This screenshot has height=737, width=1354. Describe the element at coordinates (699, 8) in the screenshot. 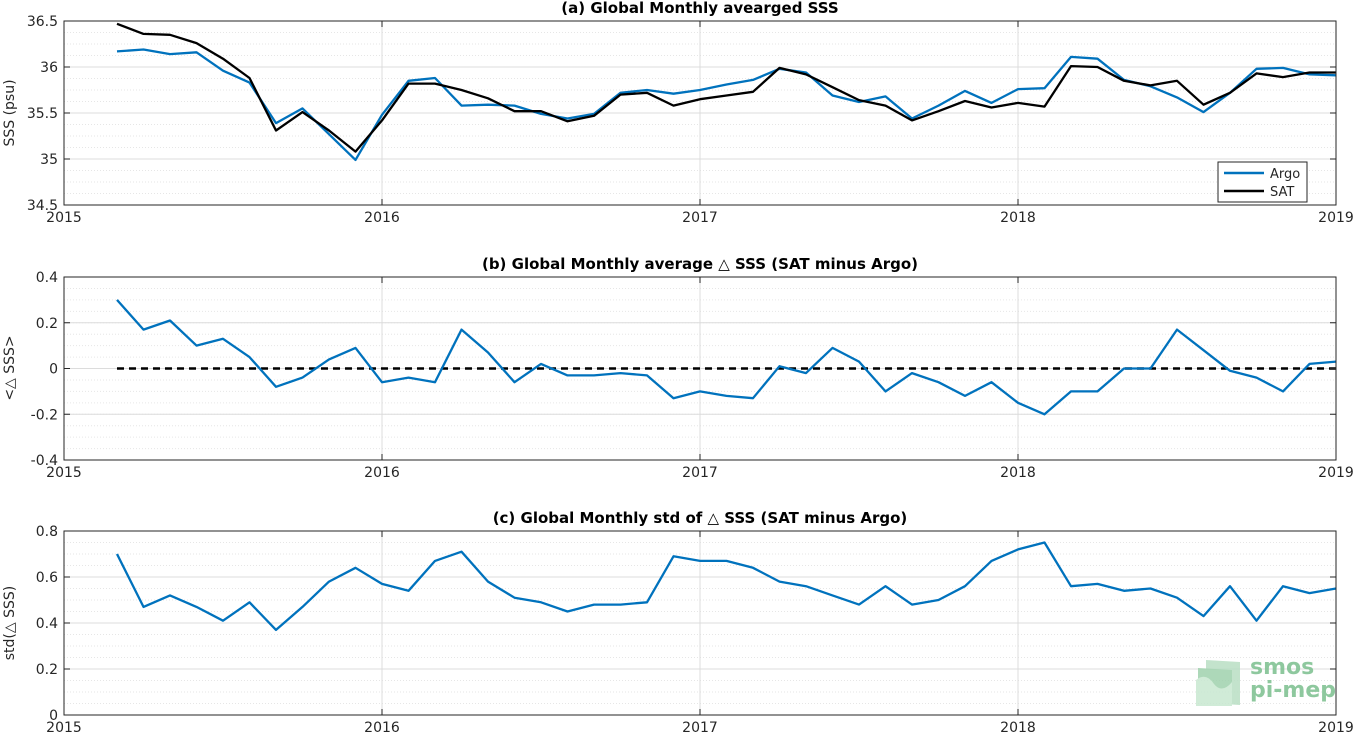

I see `chart-a-title: (a) Global Monthly avearged SSS` at that location.